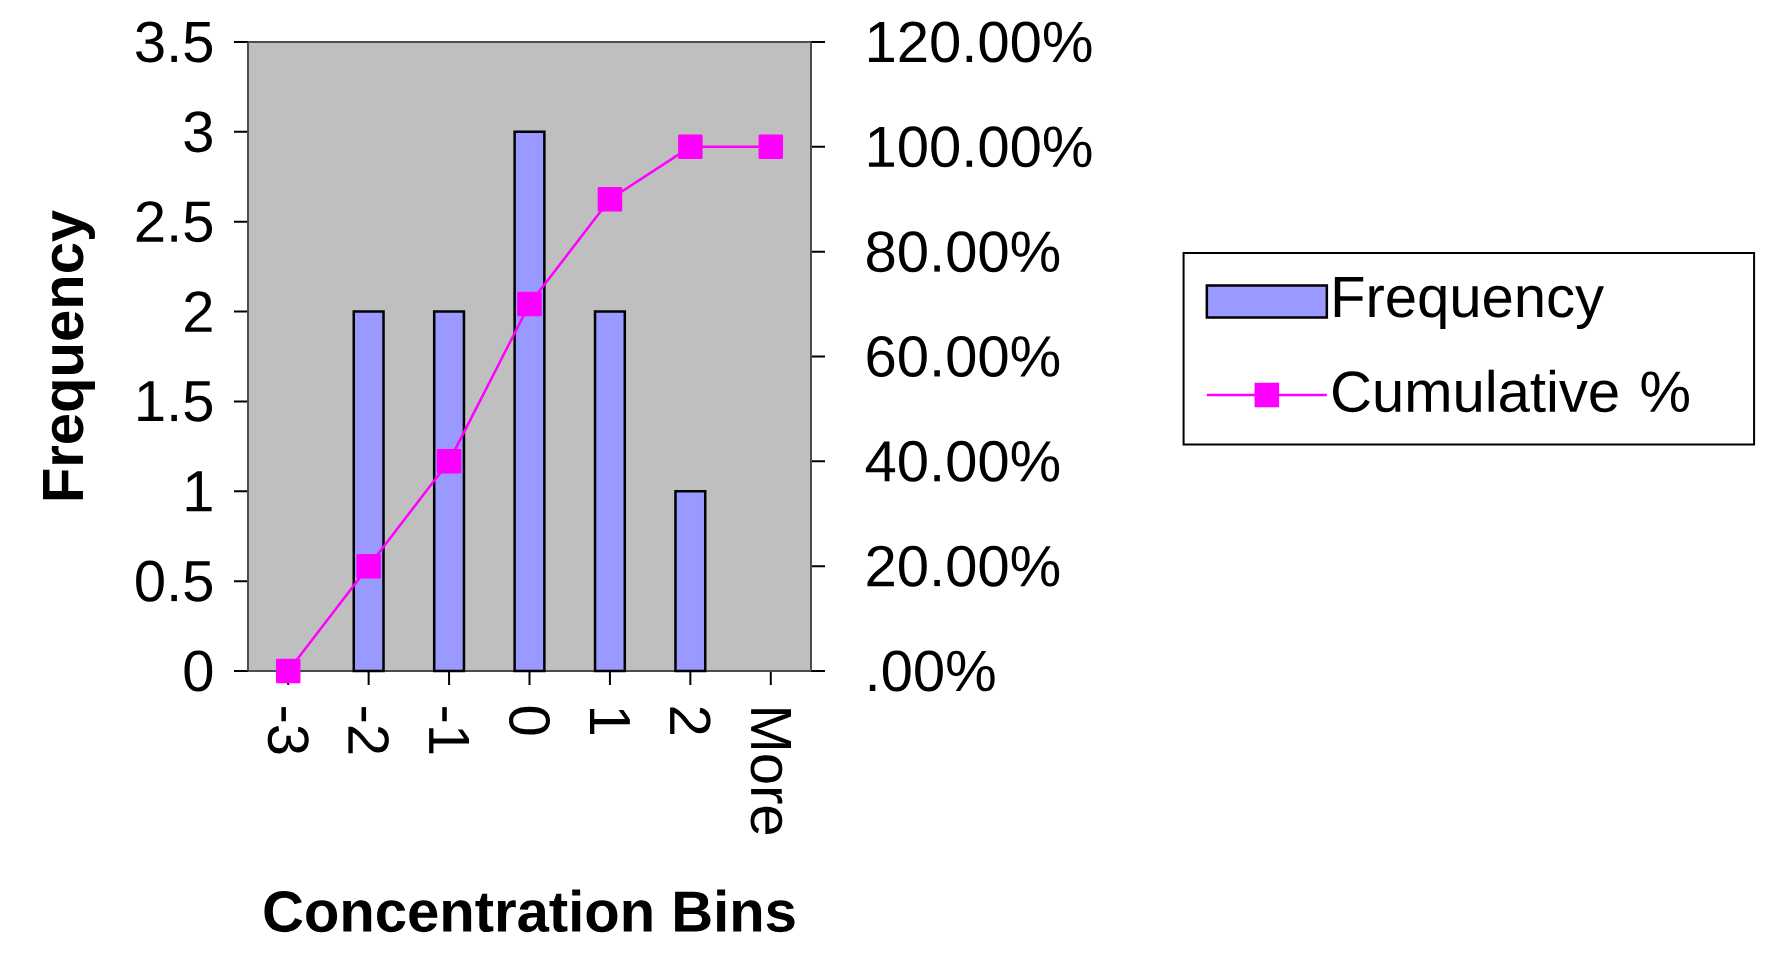 Image resolution: width=1781 pixels, height=962 pixels. What do you see at coordinates (690, 720) in the screenshot?
I see `x-tick-label: 2` at bounding box center [690, 720].